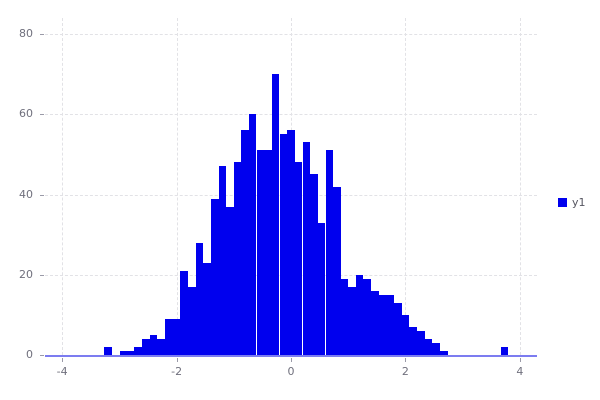  I want to click on y-tick-label: 20, so click(26, 274).